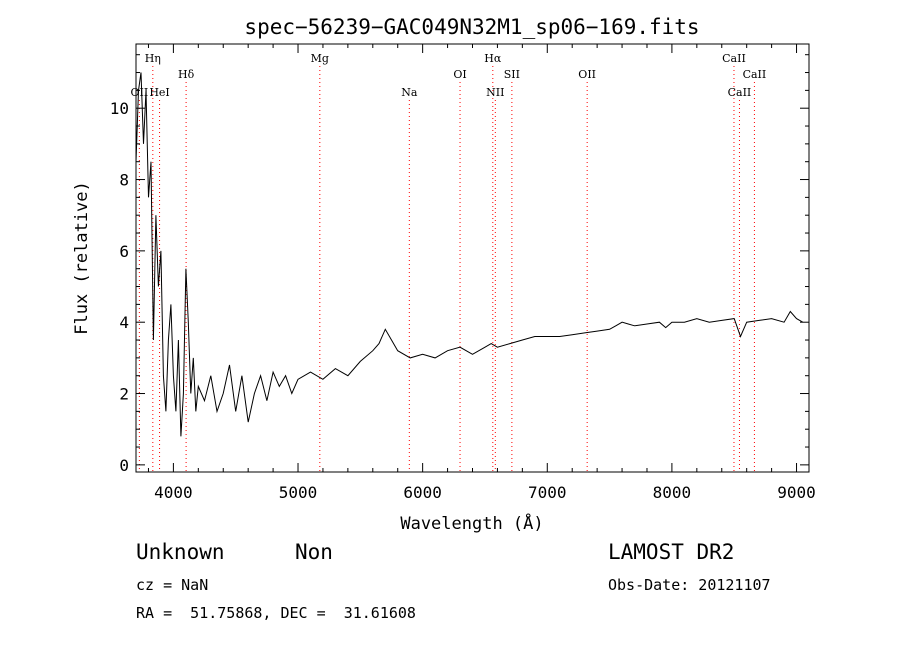 The height and width of the screenshot is (650, 900). I want to click on object-subclass: Non, so click(314, 552).